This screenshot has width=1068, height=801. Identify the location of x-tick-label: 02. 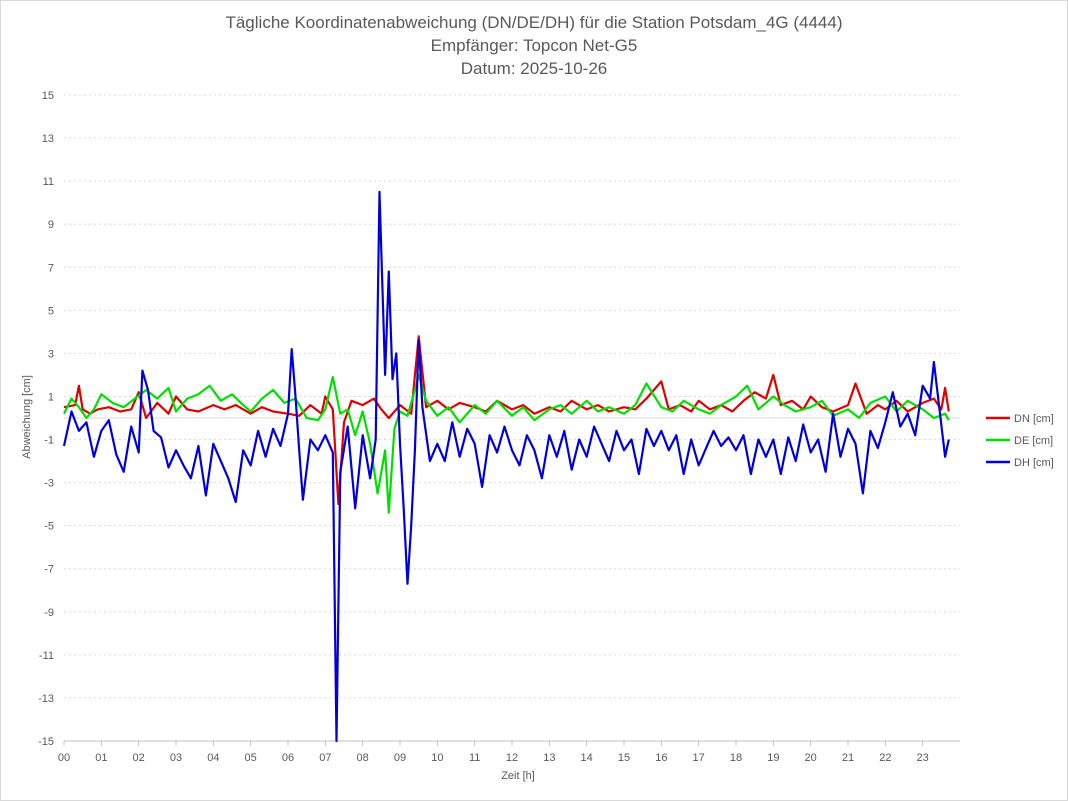
(139, 758).